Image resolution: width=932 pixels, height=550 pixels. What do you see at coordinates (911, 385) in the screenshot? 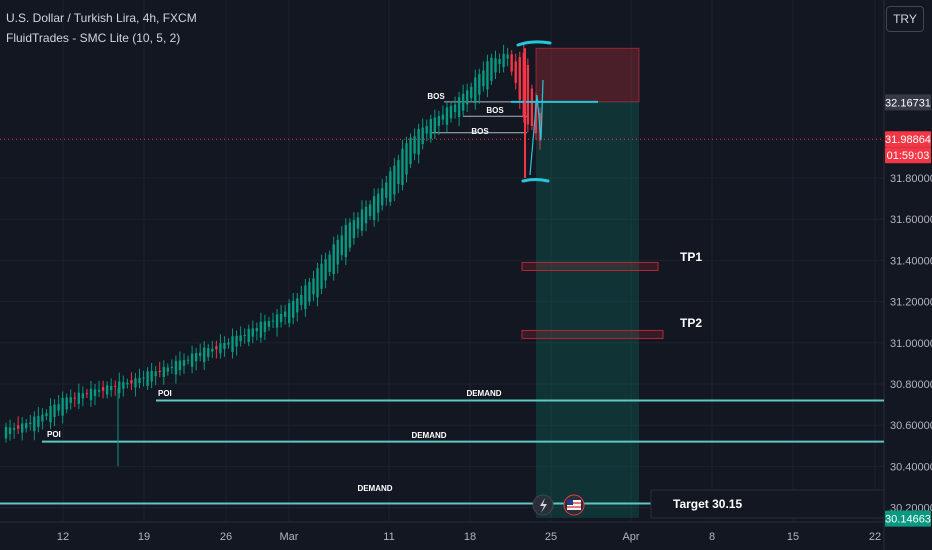
I see `y-tick-label: 30.80000` at bounding box center [911, 385].